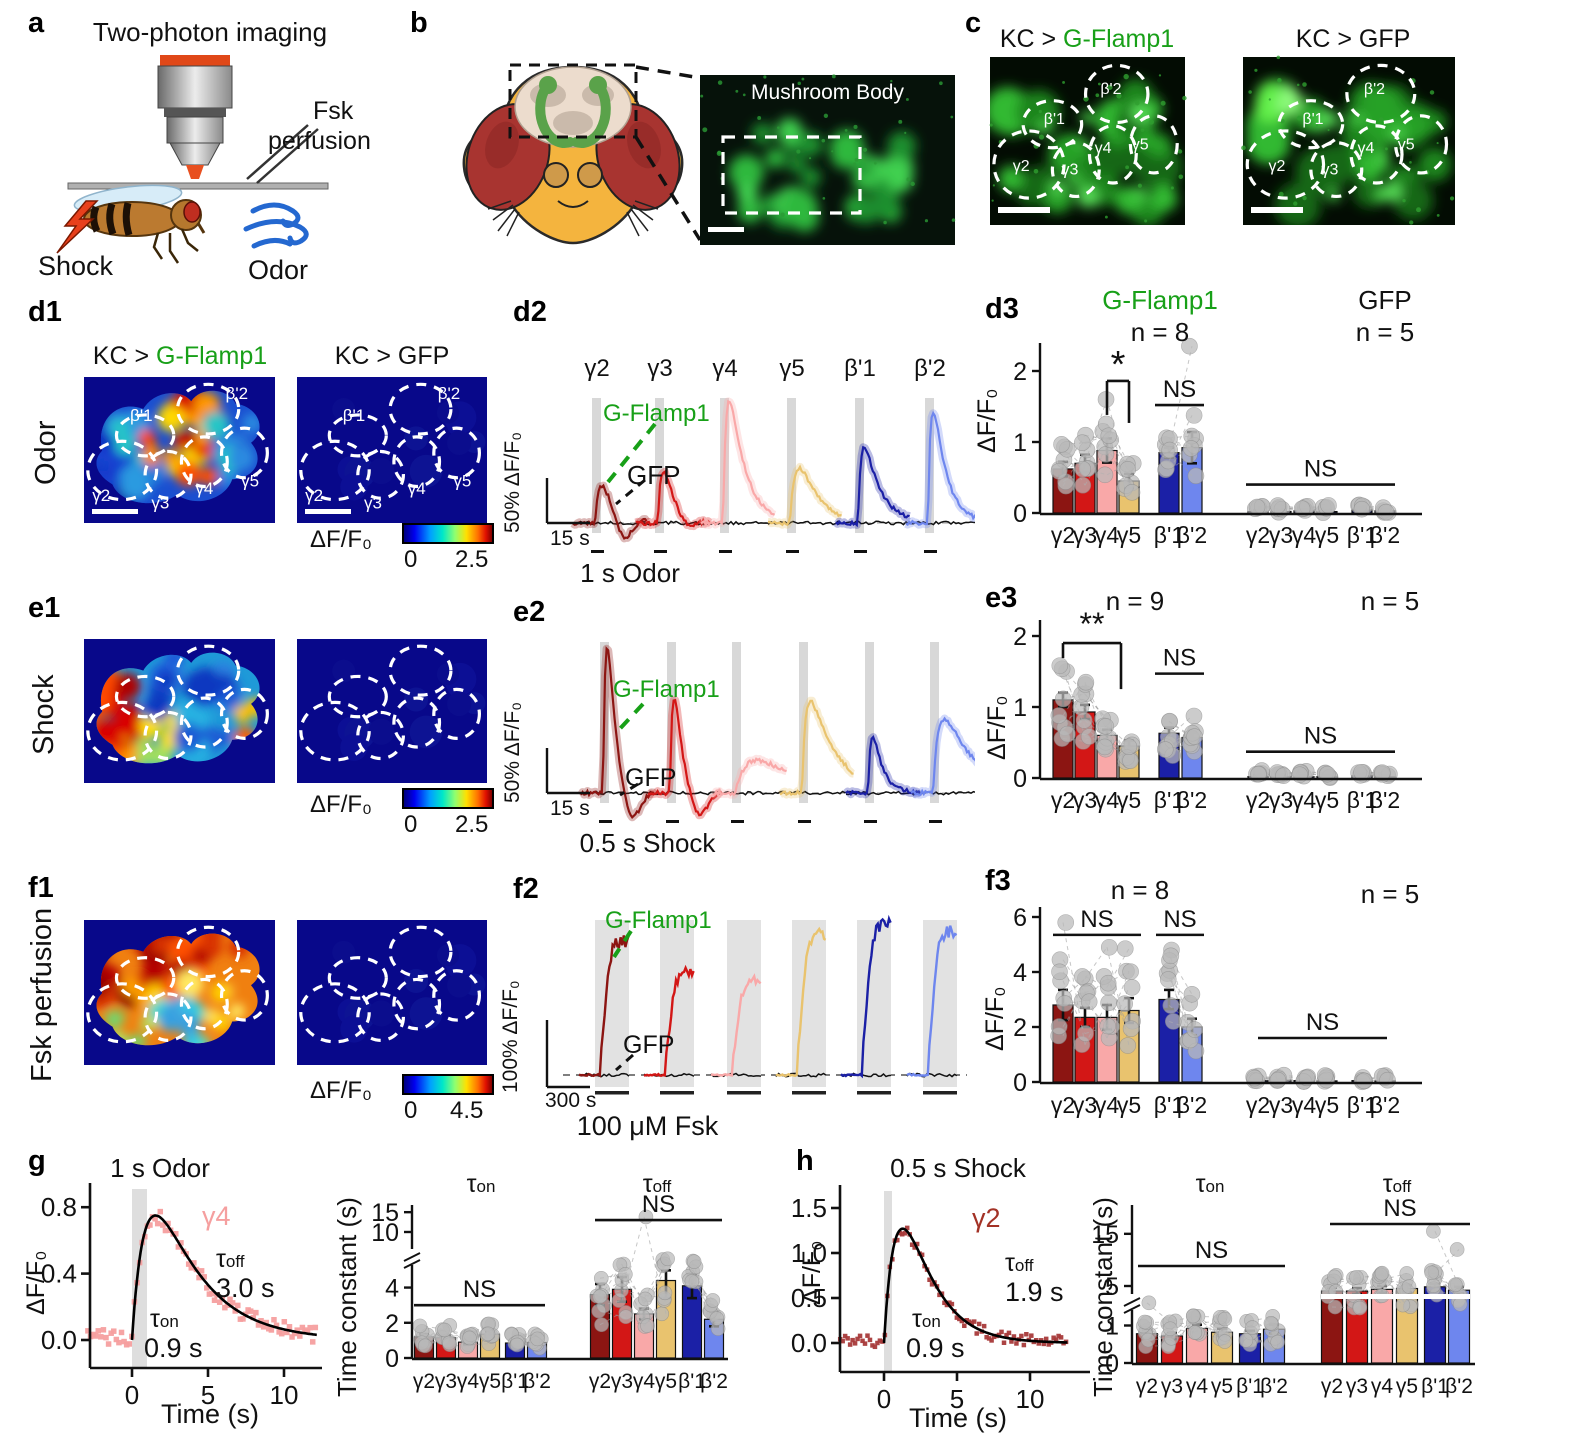  Describe the element at coordinates (173, 1348) in the screenshot. I see `g-tau-on-value: 0.9 s` at that location.